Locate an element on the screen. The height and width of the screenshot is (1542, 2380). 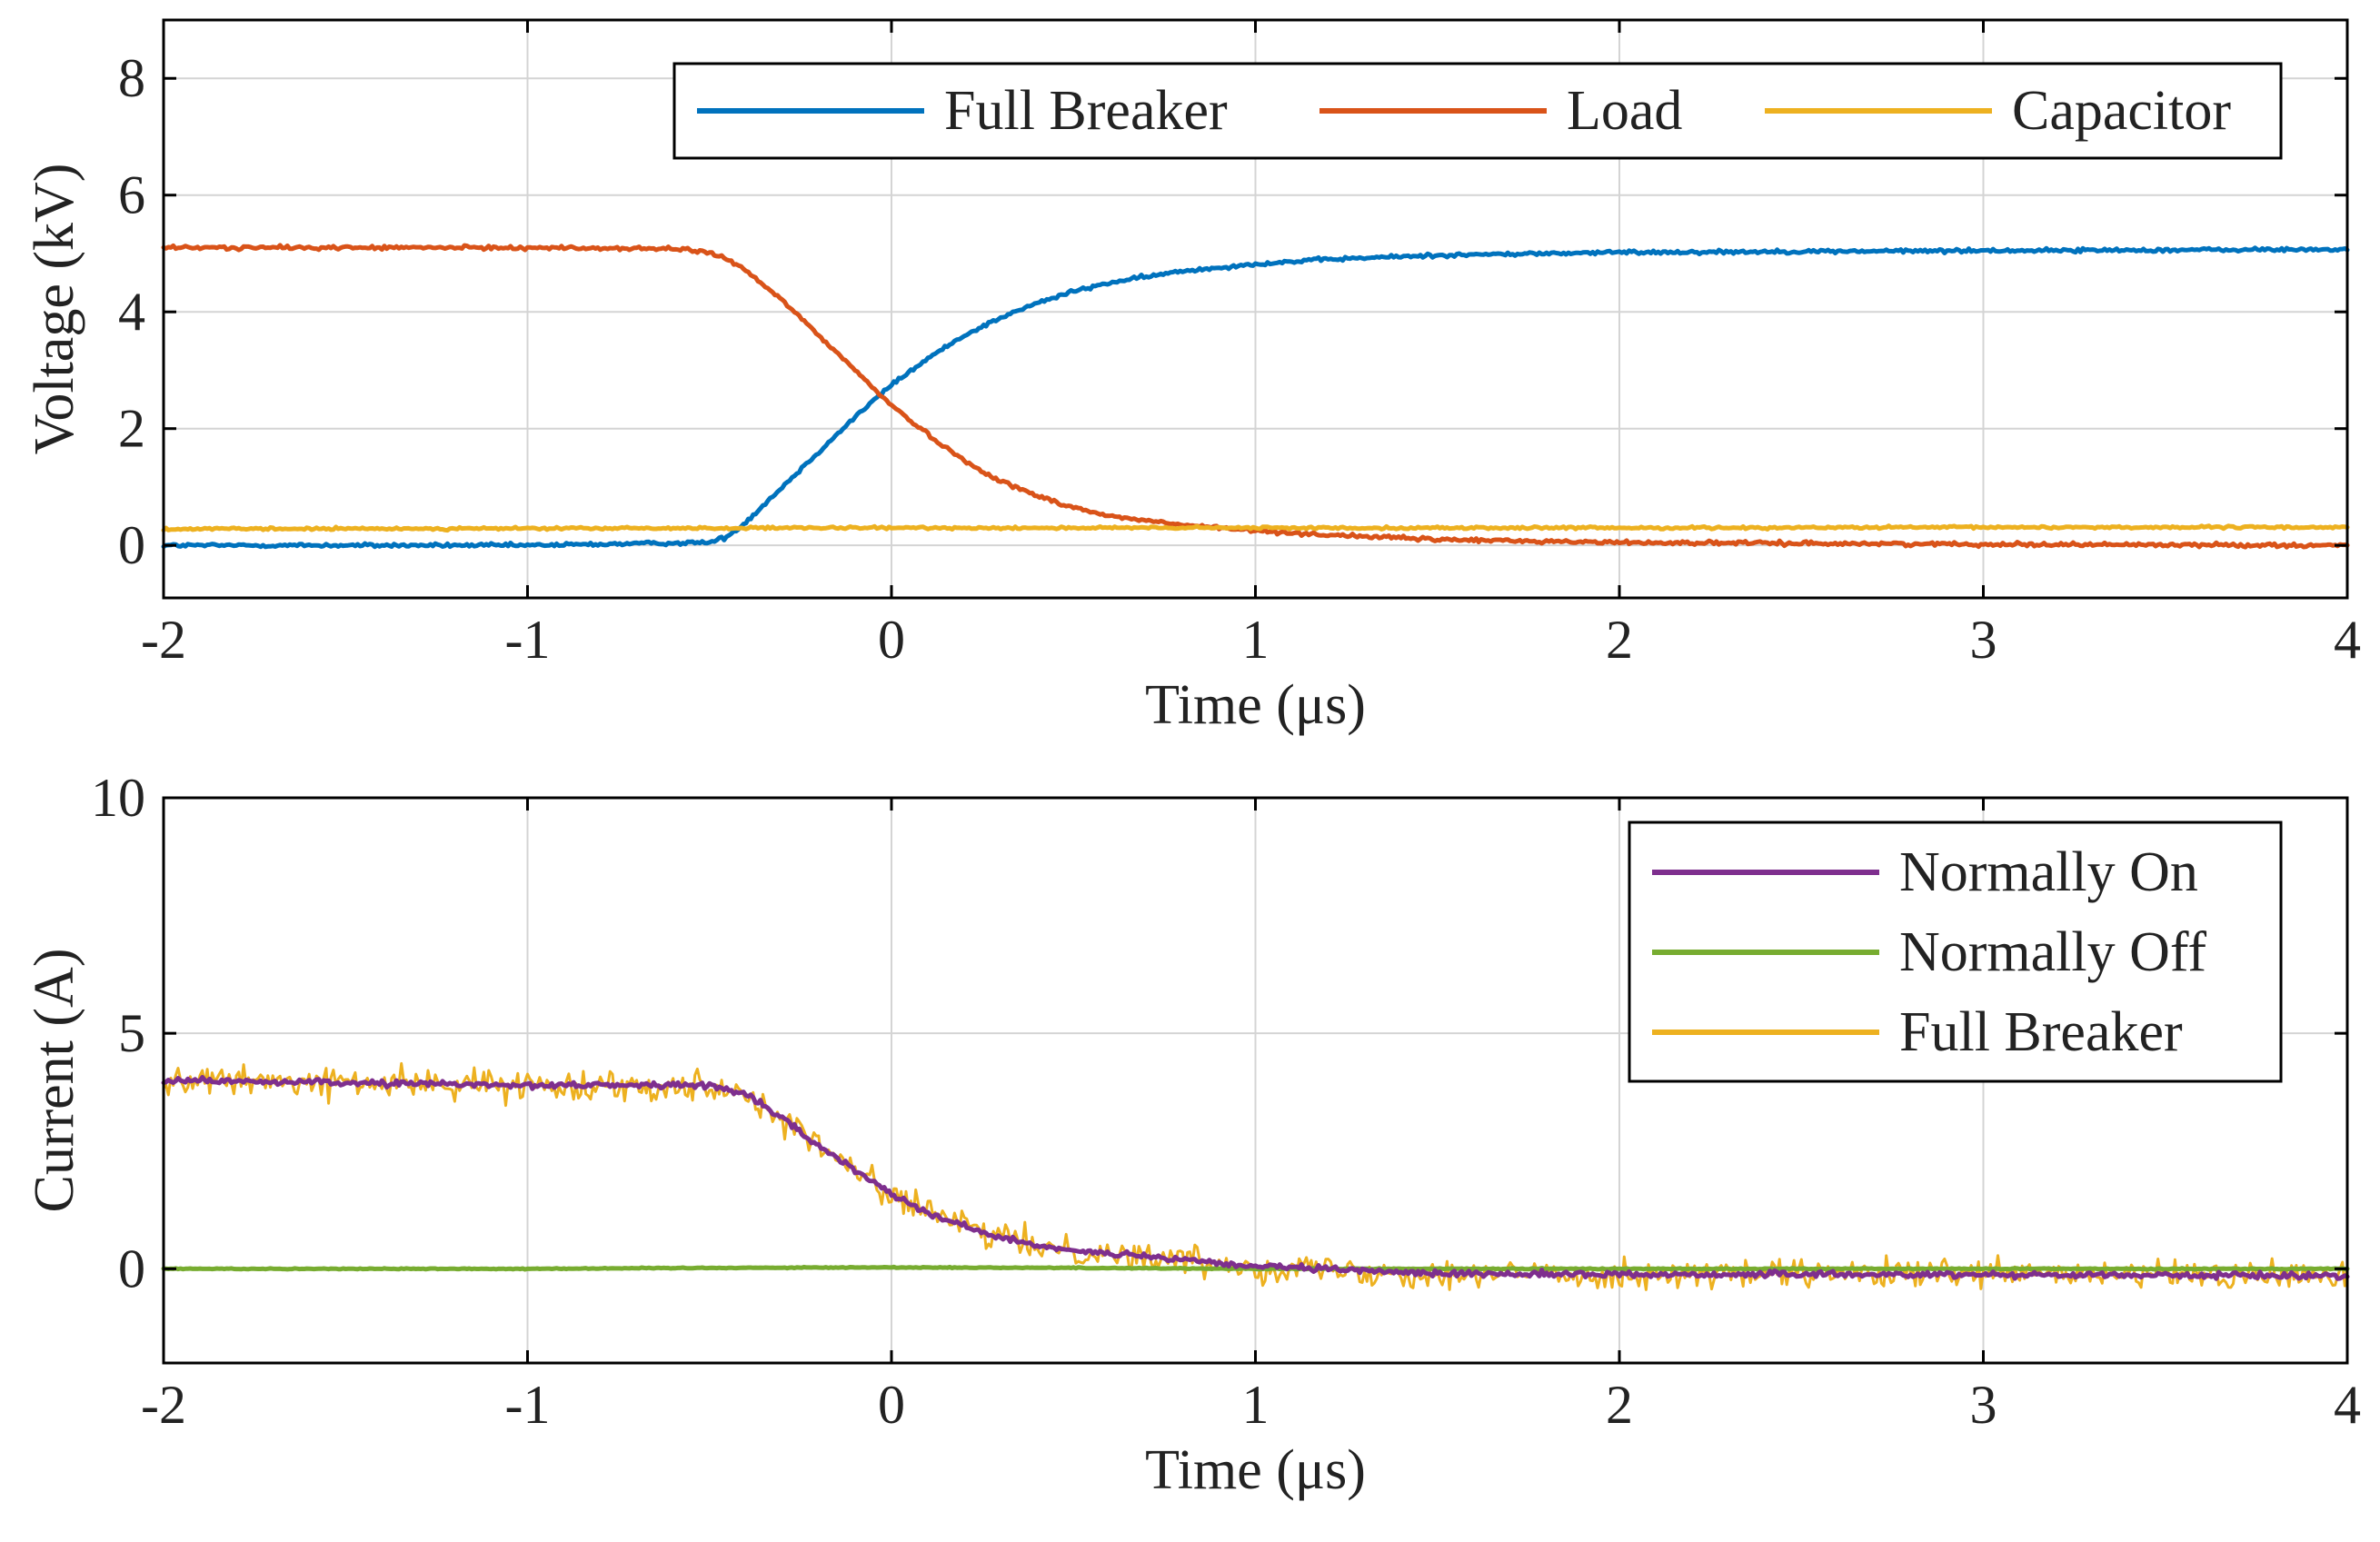
y-axis-label: Voltage (kV) is located at coordinates (54, 309).